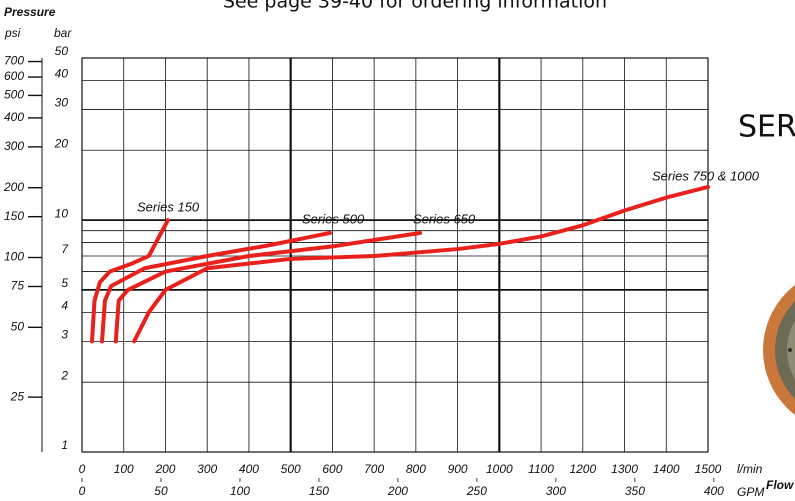 The width and height of the screenshot is (795, 501). What do you see at coordinates (714, 491) in the screenshot?
I see `x2-tick-label: 400` at bounding box center [714, 491].